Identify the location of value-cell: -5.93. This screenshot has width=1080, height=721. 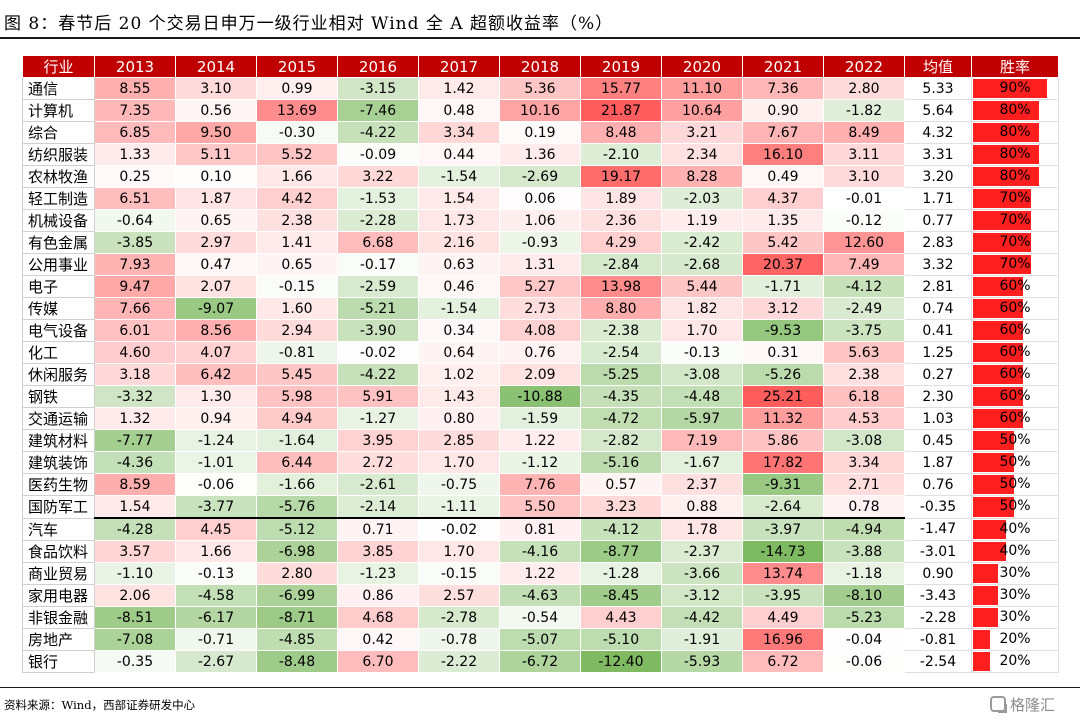
(702, 661).